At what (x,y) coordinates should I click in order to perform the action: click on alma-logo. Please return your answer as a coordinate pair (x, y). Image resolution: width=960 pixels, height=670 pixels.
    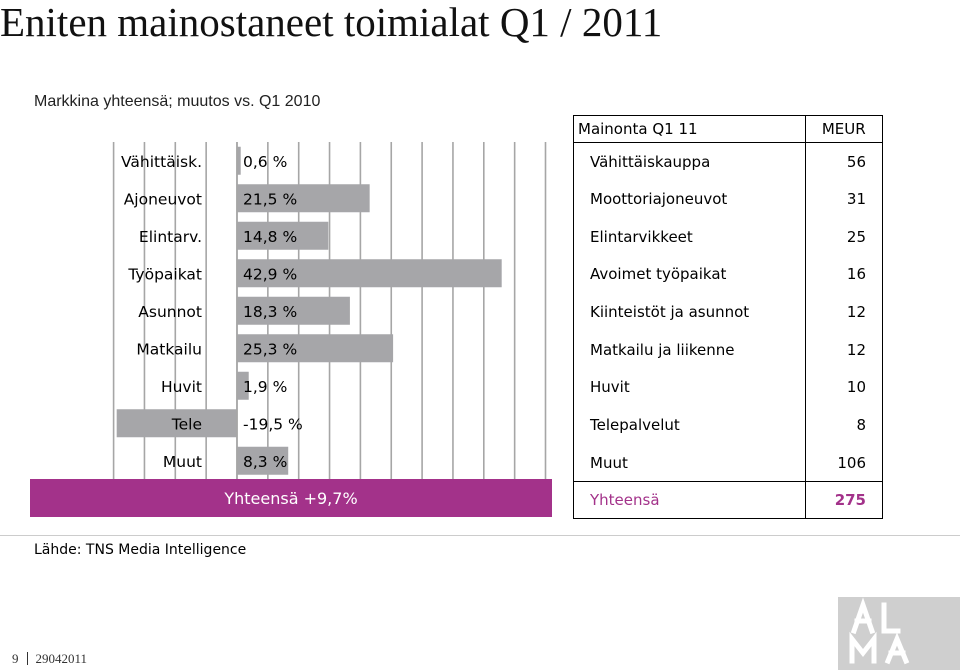
    Looking at the image, I should click on (899, 633).